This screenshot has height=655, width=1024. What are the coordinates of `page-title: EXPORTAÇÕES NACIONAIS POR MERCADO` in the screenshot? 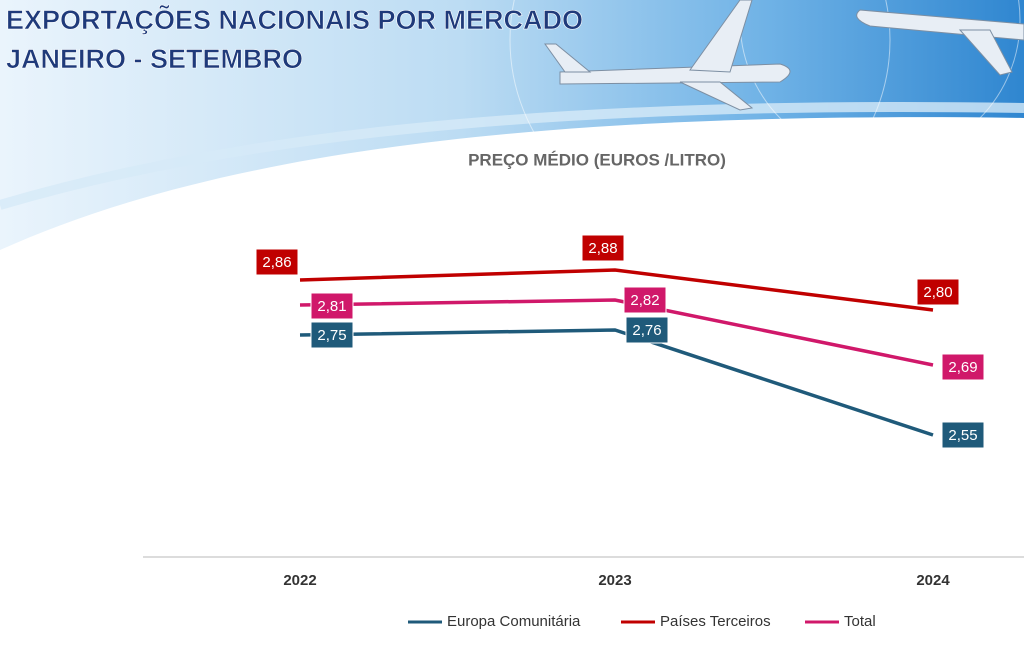 It's located at (294, 19).